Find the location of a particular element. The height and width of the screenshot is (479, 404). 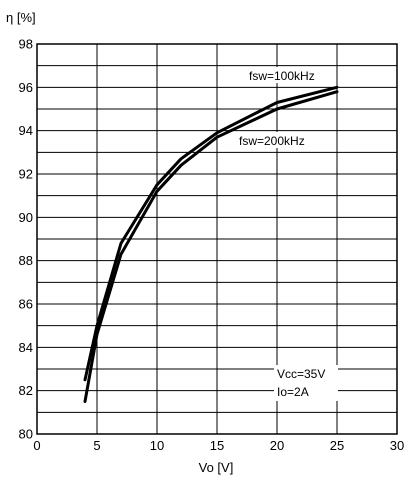

condition-io: Io=2A is located at coordinates (293, 392).